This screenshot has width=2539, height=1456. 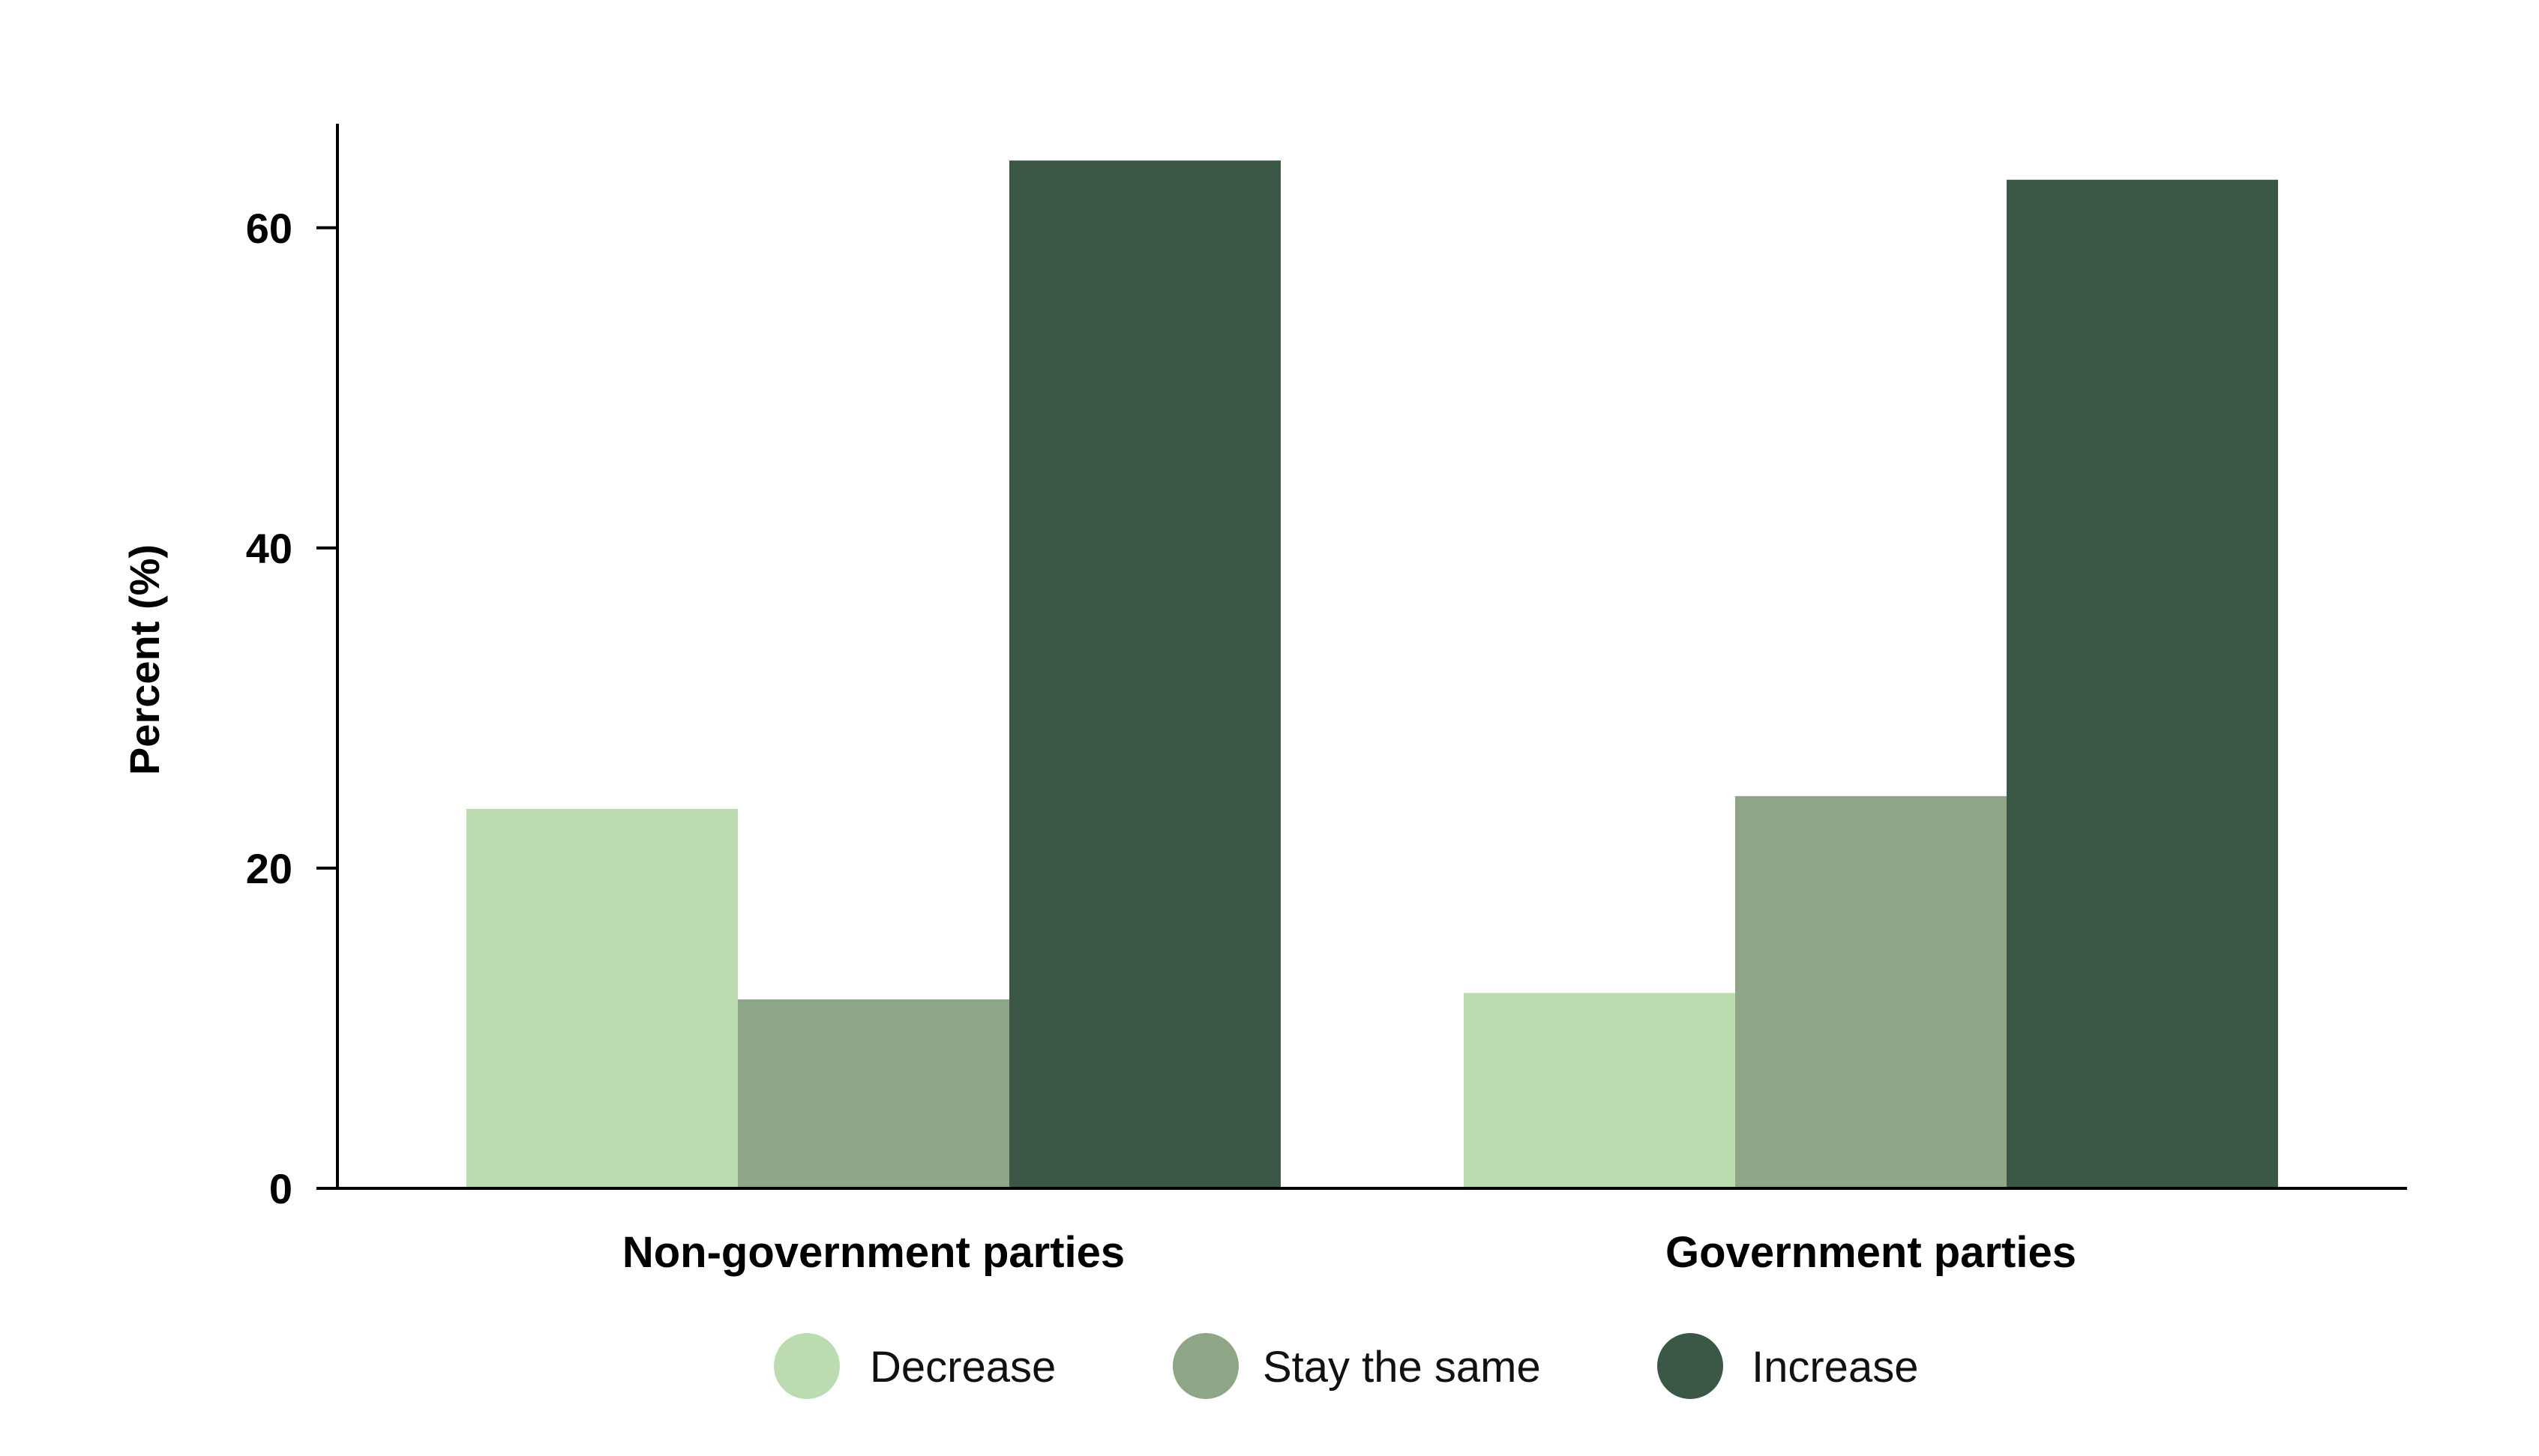 What do you see at coordinates (280, 1188) in the screenshot?
I see `y-tick-label: 0` at bounding box center [280, 1188].